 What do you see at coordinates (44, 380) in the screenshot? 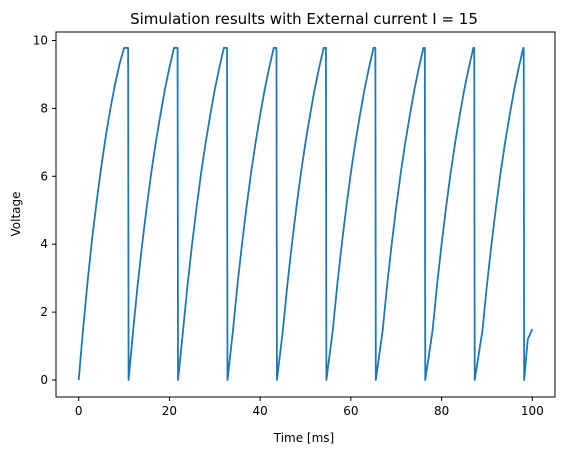
I see `y-tick-label: 0` at bounding box center [44, 380].